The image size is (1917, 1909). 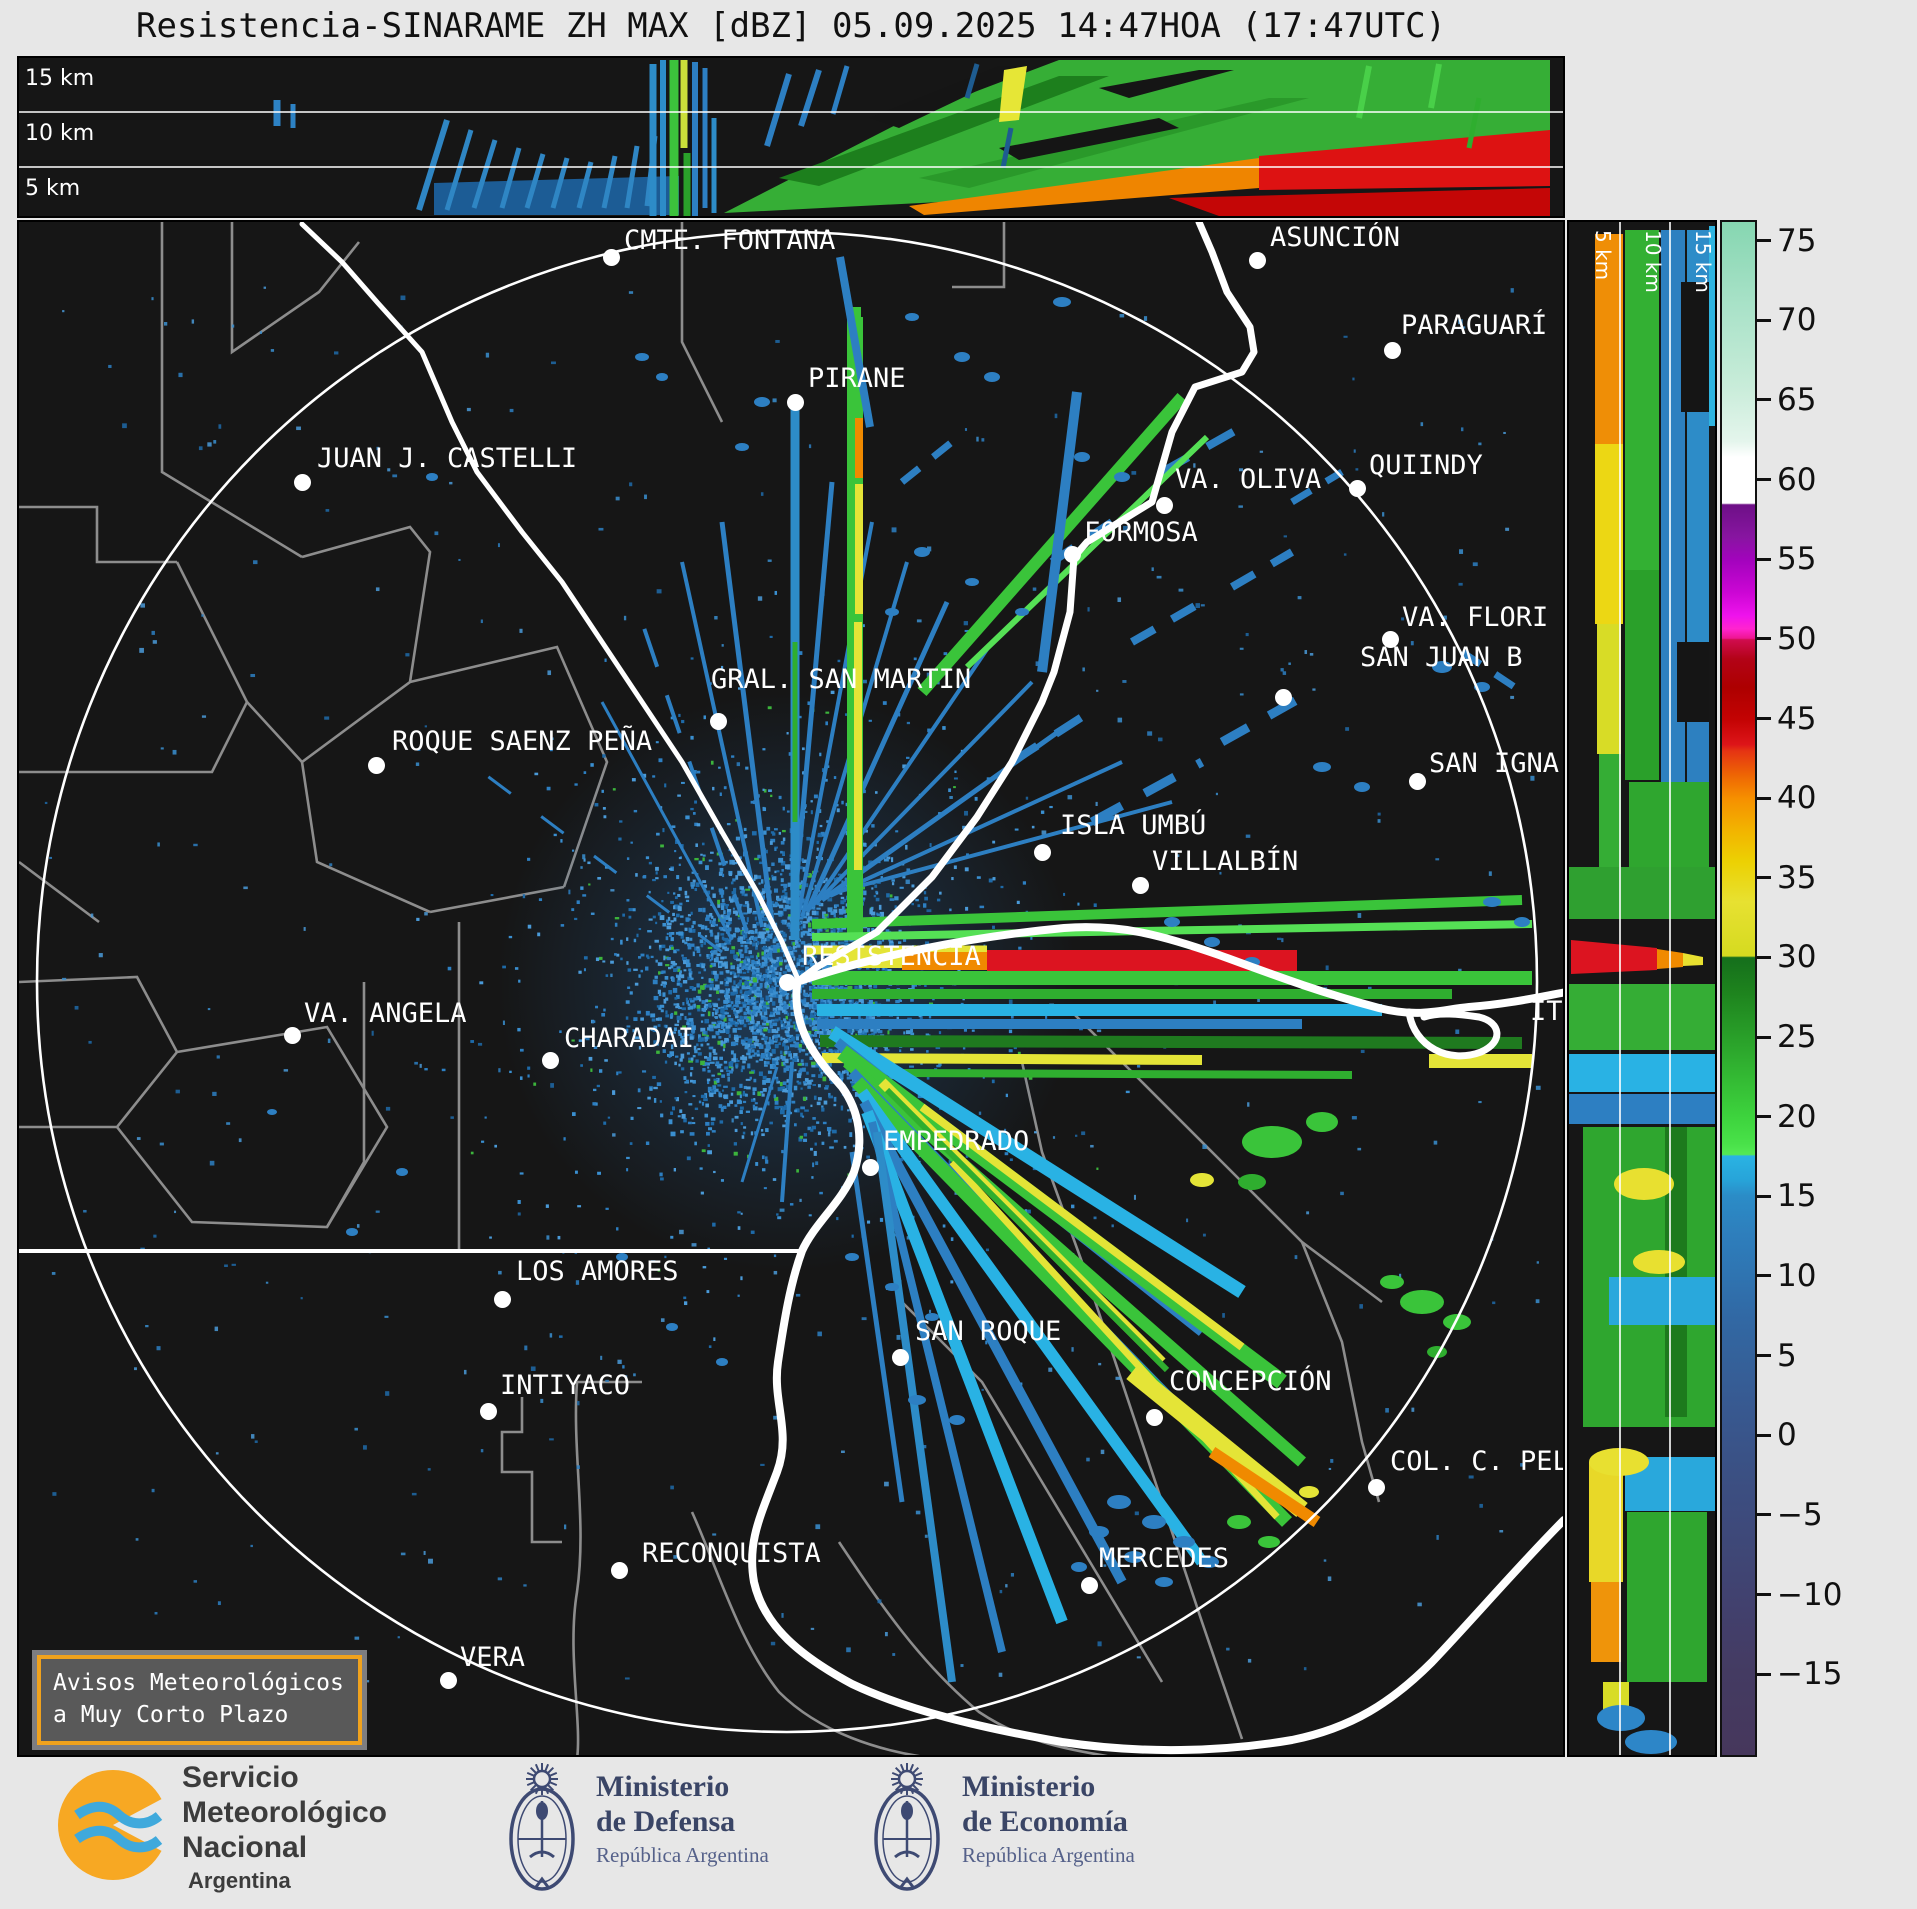 What do you see at coordinates (1810, 1594) in the screenshot?
I see `colorbar-tick-label: −10` at bounding box center [1810, 1594].